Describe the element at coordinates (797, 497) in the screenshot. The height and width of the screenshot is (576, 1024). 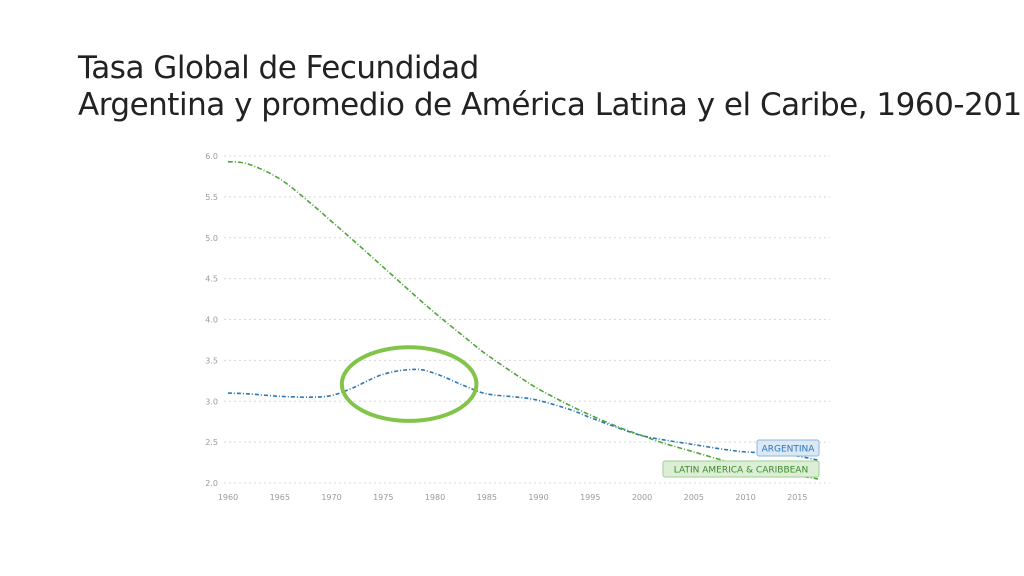
I see `x-tick-label: 2015` at that location.